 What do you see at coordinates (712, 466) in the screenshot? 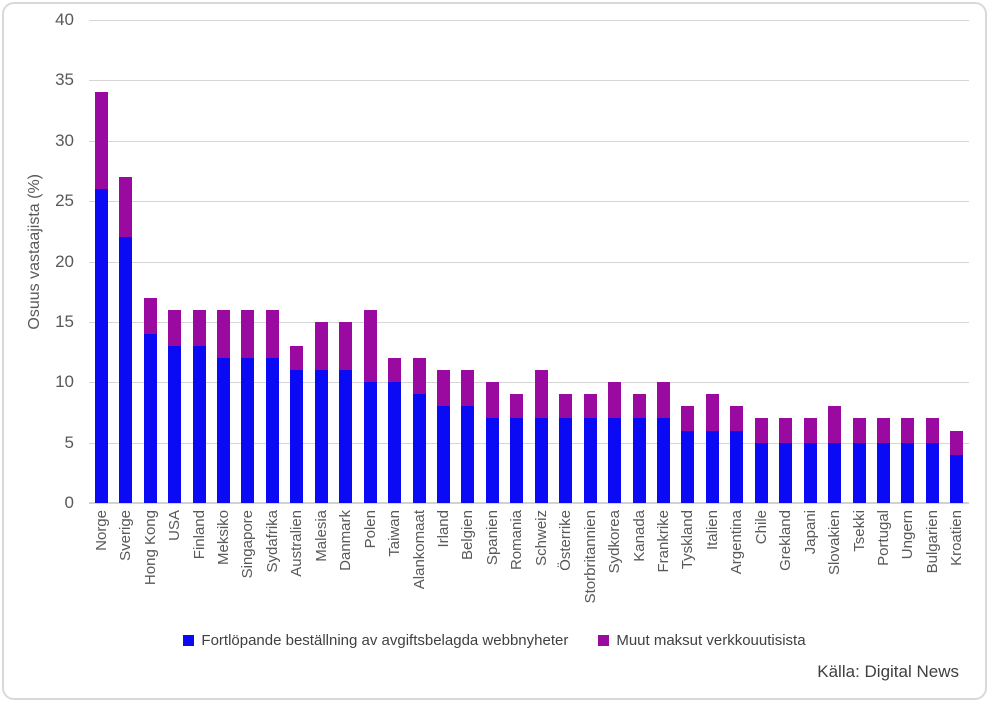
I see `bar-italien-subscription` at bounding box center [712, 466].